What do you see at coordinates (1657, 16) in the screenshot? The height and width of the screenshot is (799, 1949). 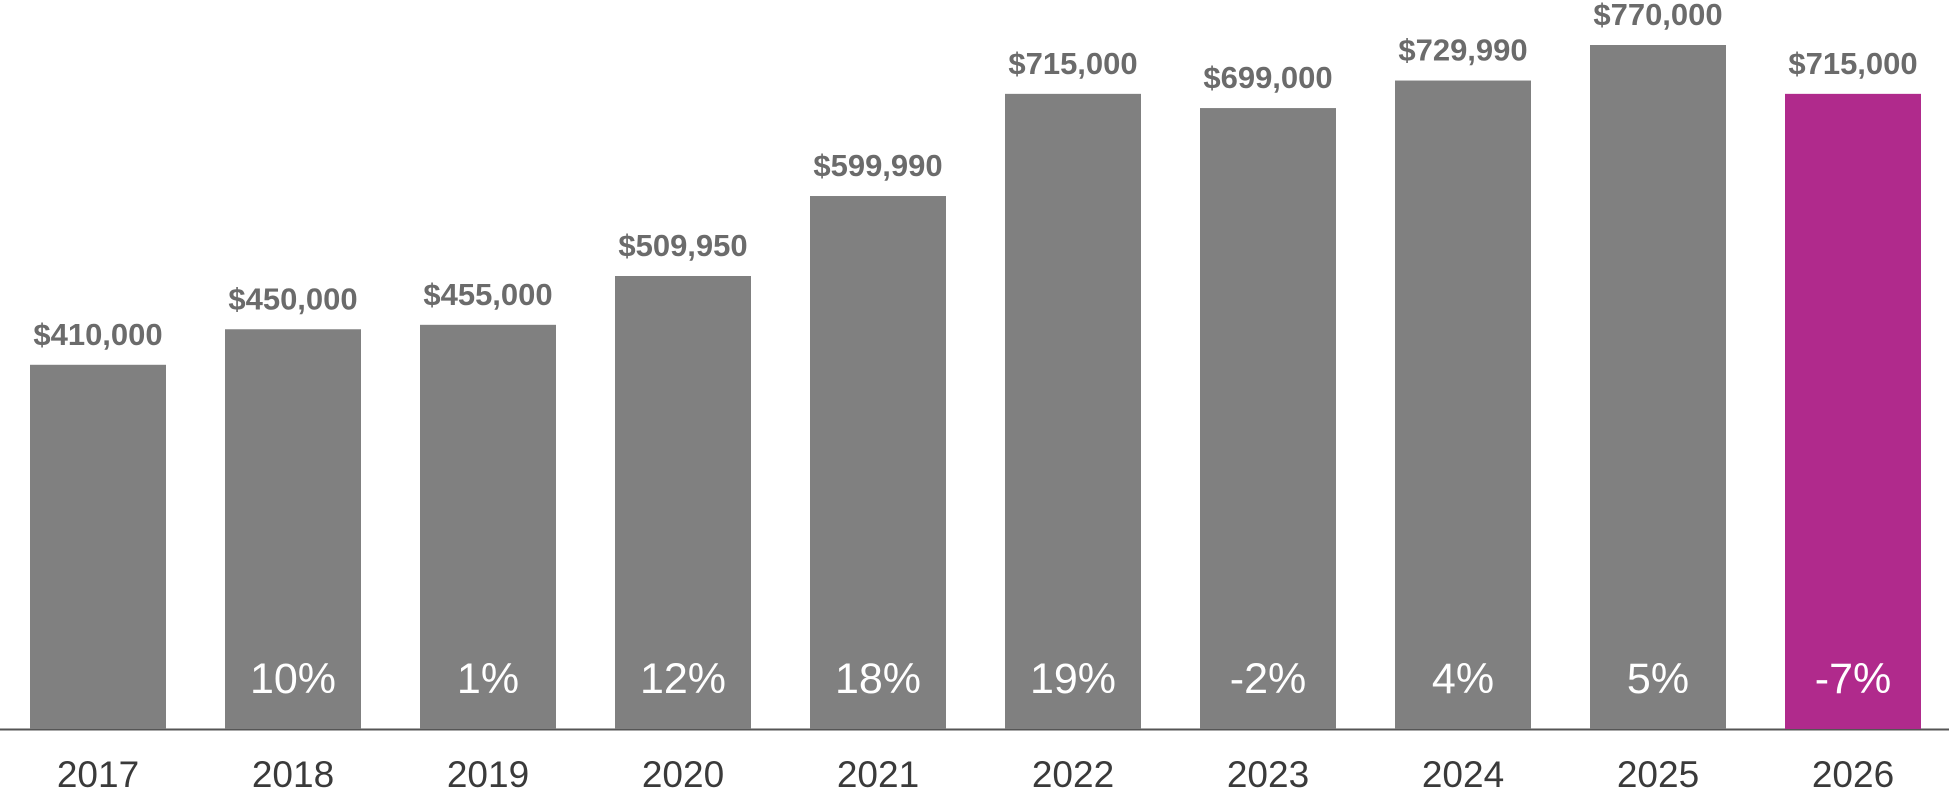 I see `value-label: $770,000` at bounding box center [1657, 16].